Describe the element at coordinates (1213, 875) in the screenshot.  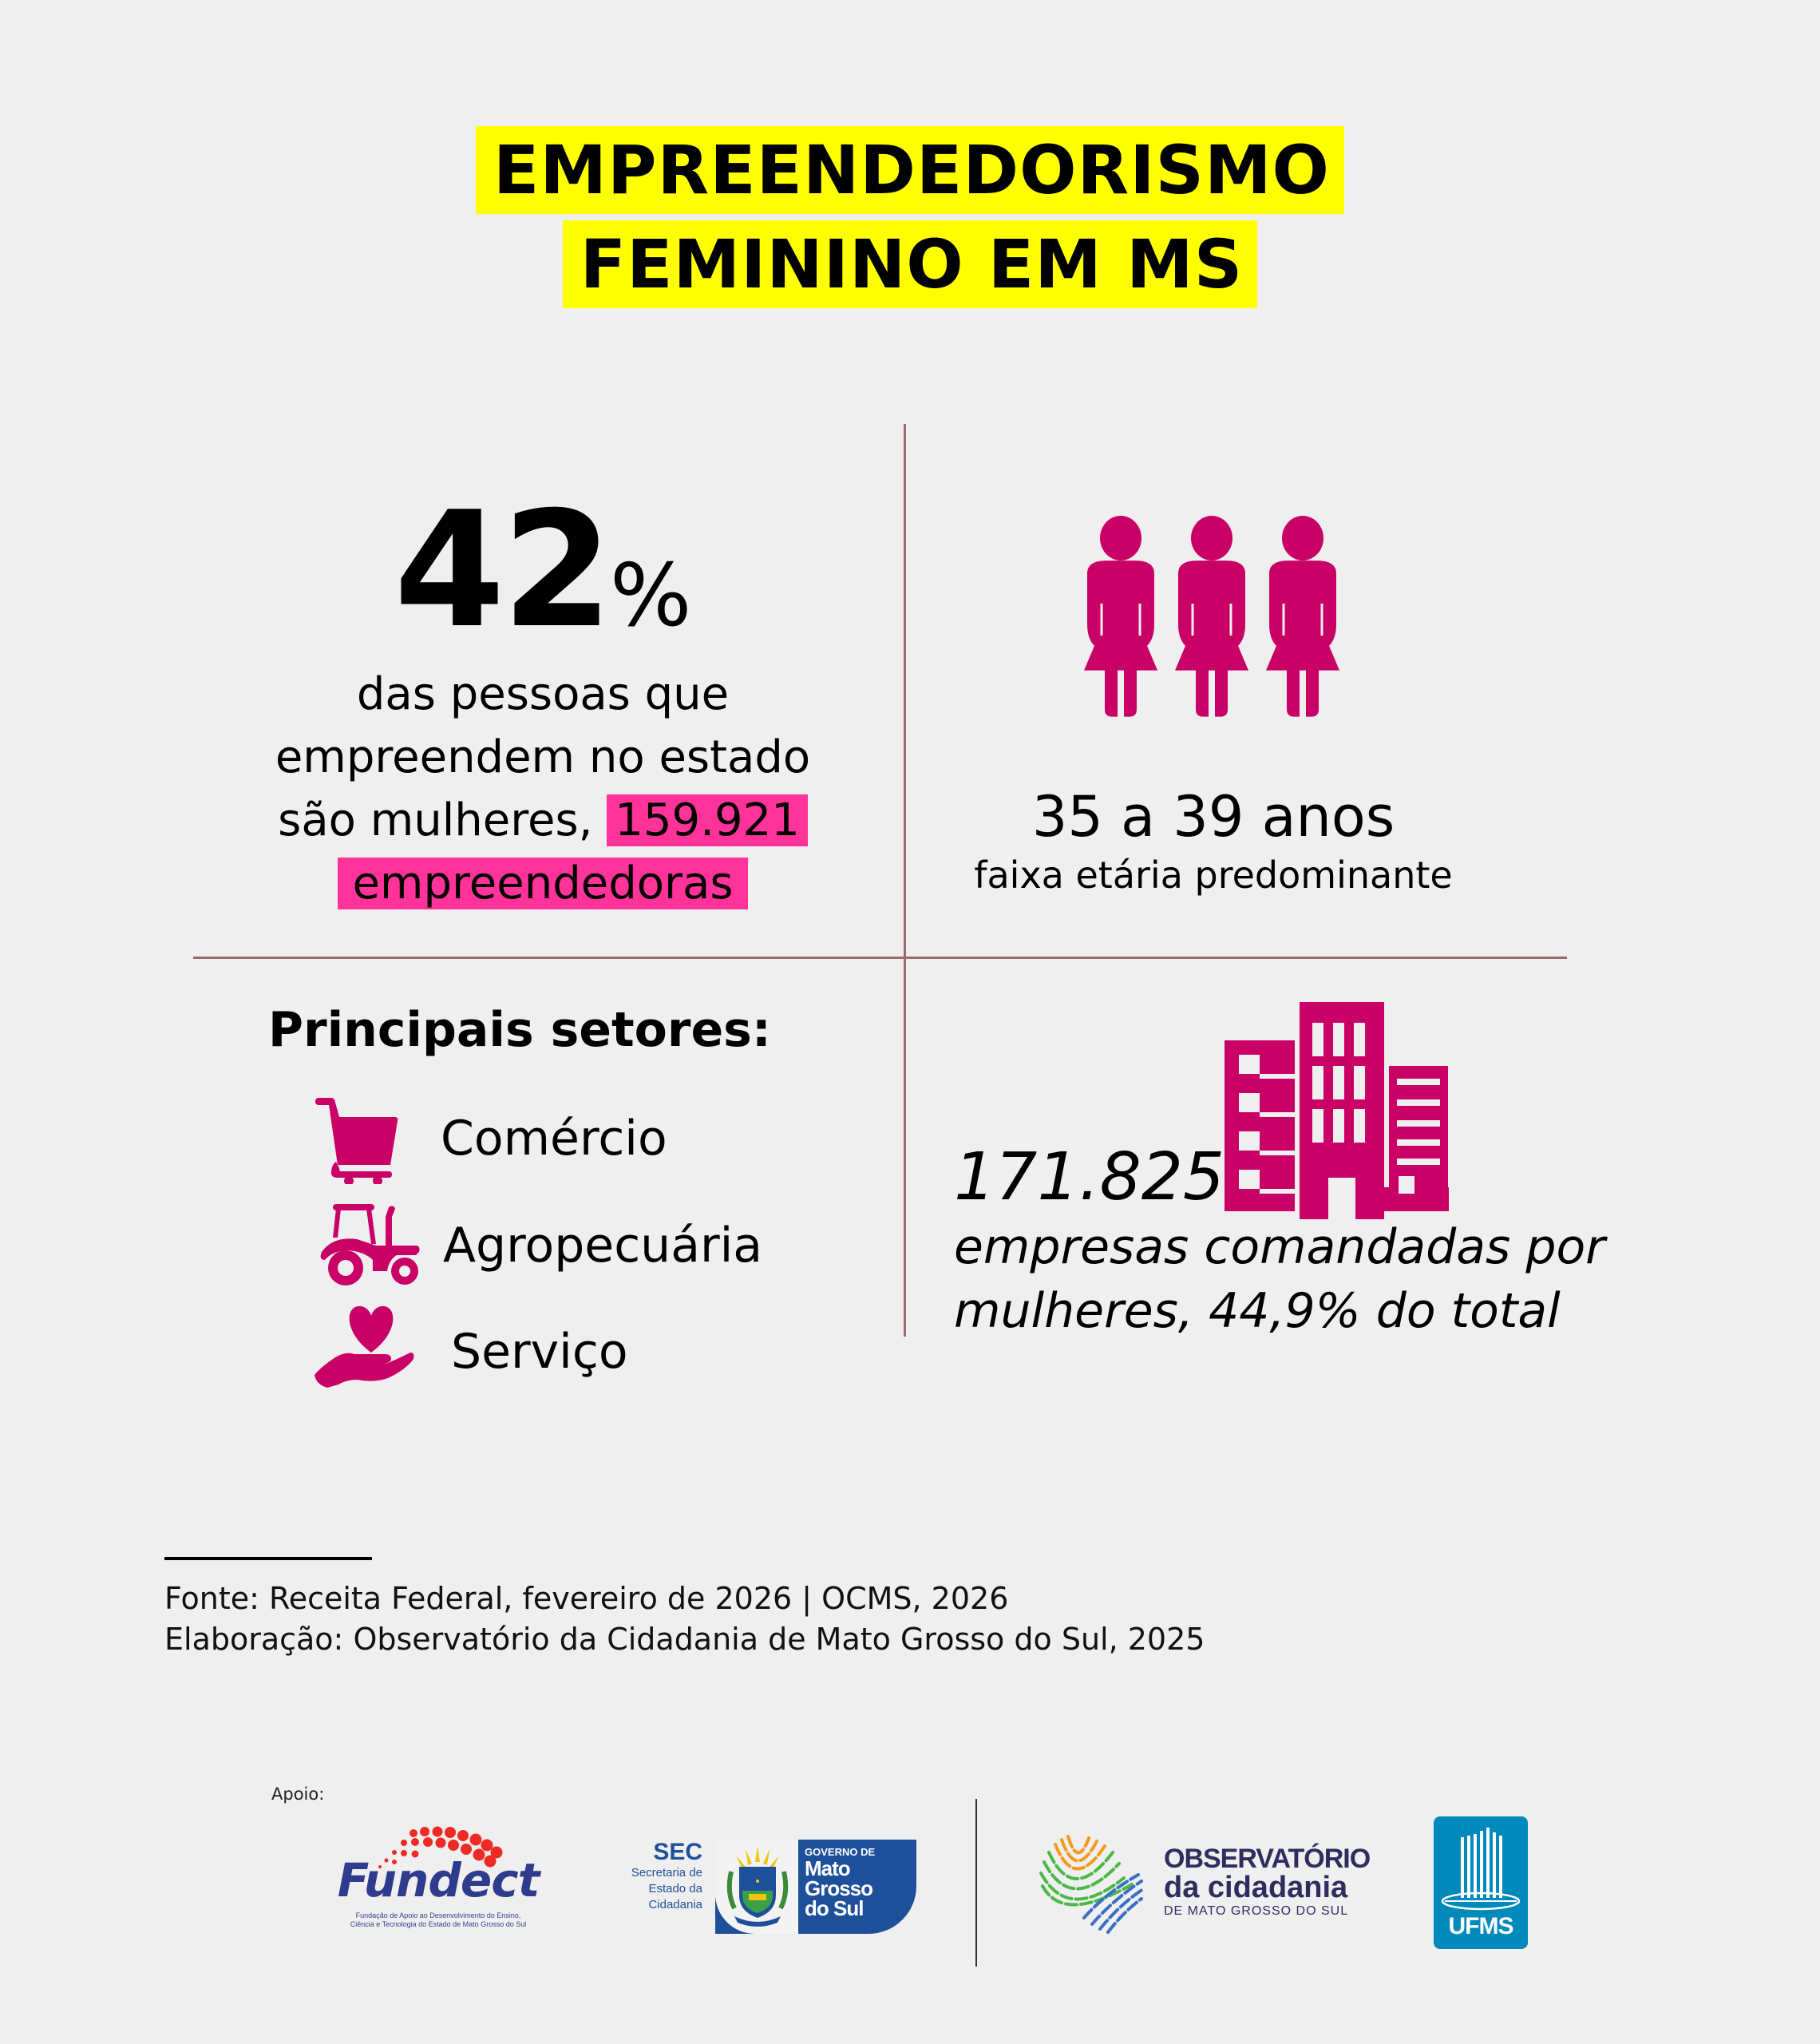
I see `age-caption: faixa etária predominante` at that location.